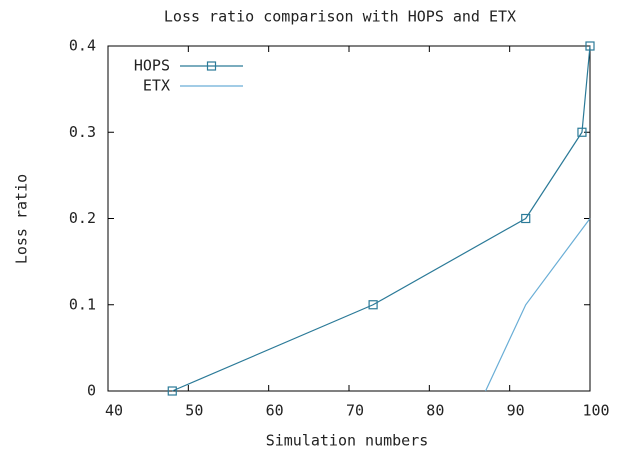  Describe the element at coordinates (82, 218) in the screenshot. I see `y-tick-label: 0.2` at that location.